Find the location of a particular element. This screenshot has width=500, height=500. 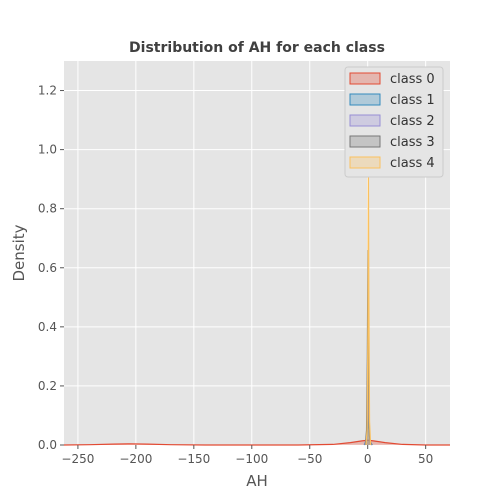

y-tick-label: 0.8 is located at coordinates (47, 209).